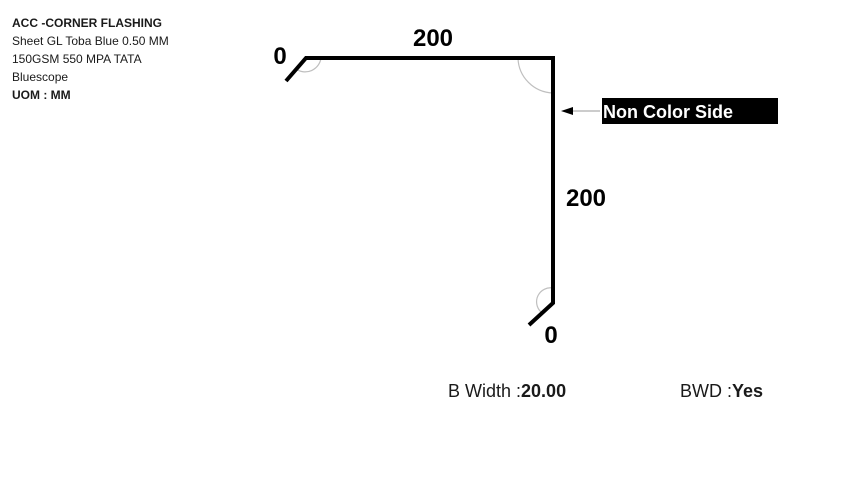 The height and width of the screenshot is (485, 848). I want to click on b-width-row: B Width :20.00, so click(507, 391).